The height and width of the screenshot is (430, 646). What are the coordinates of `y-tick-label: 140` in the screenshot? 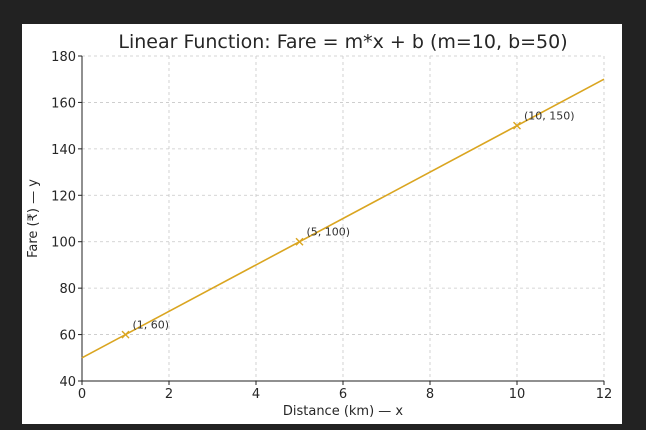 It's located at (63, 150).